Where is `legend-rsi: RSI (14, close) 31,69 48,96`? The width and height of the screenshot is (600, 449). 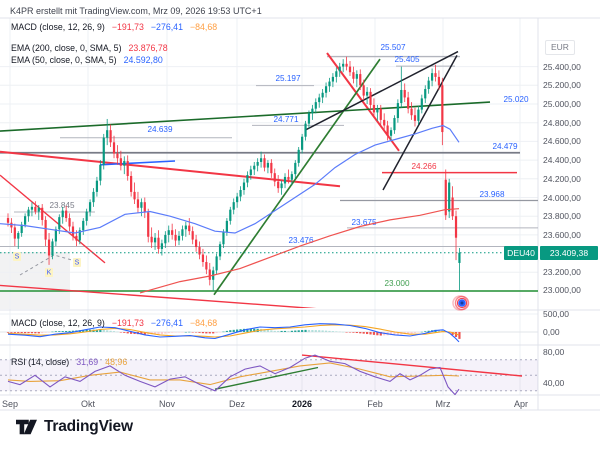
legend-rsi: RSI (14, close) 31,69 48,96 is located at coordinates (69, 362).